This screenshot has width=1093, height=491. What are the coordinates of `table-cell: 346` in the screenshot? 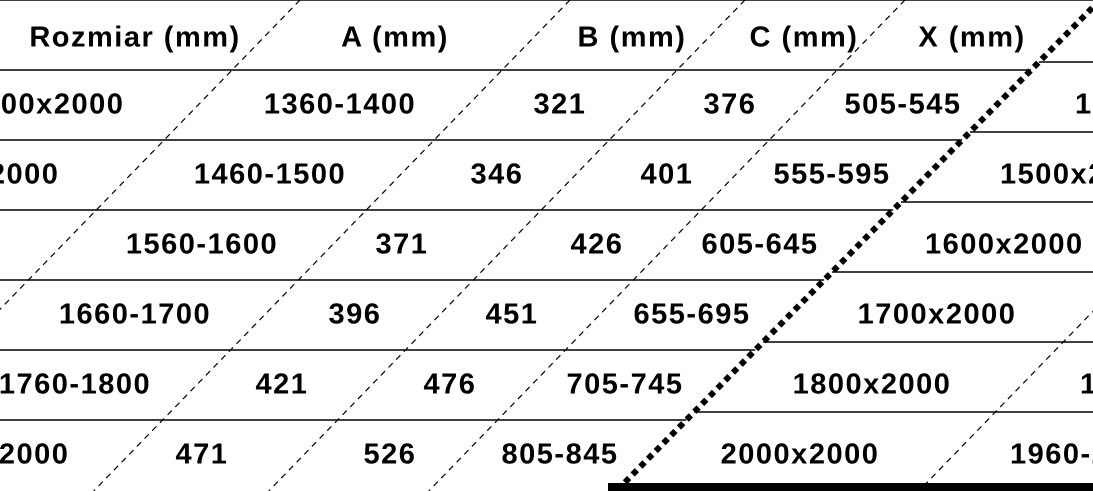 It's located at (497, 174).